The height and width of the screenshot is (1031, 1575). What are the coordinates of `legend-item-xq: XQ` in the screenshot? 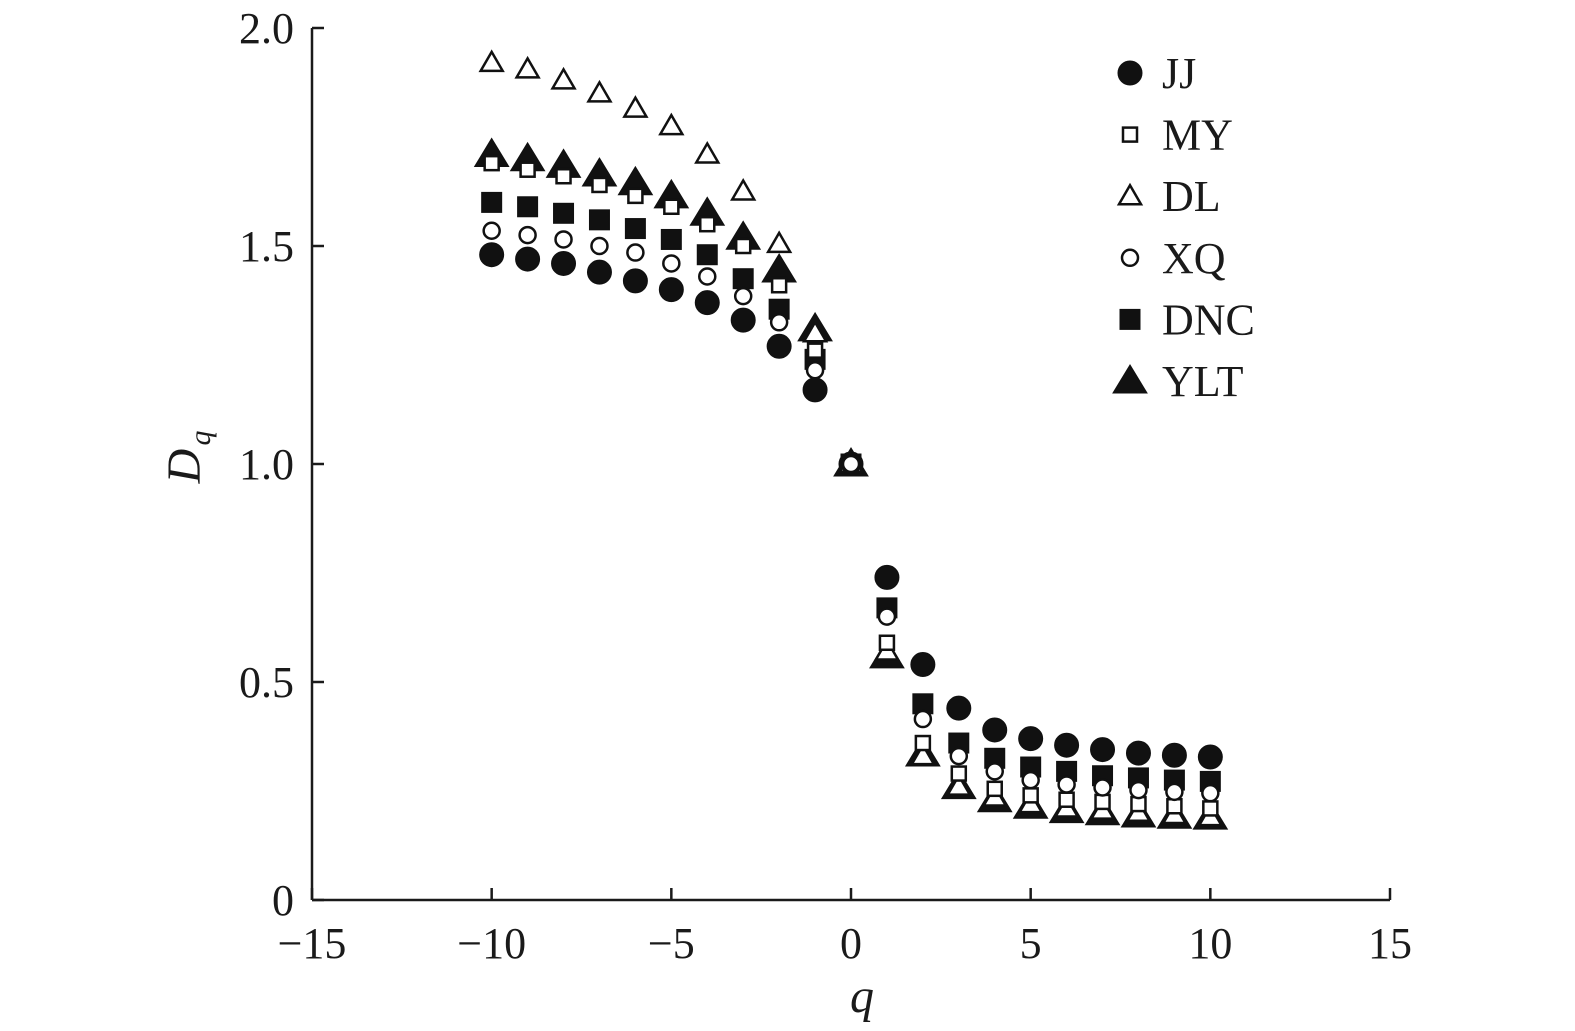 It's located at (1173, 258).